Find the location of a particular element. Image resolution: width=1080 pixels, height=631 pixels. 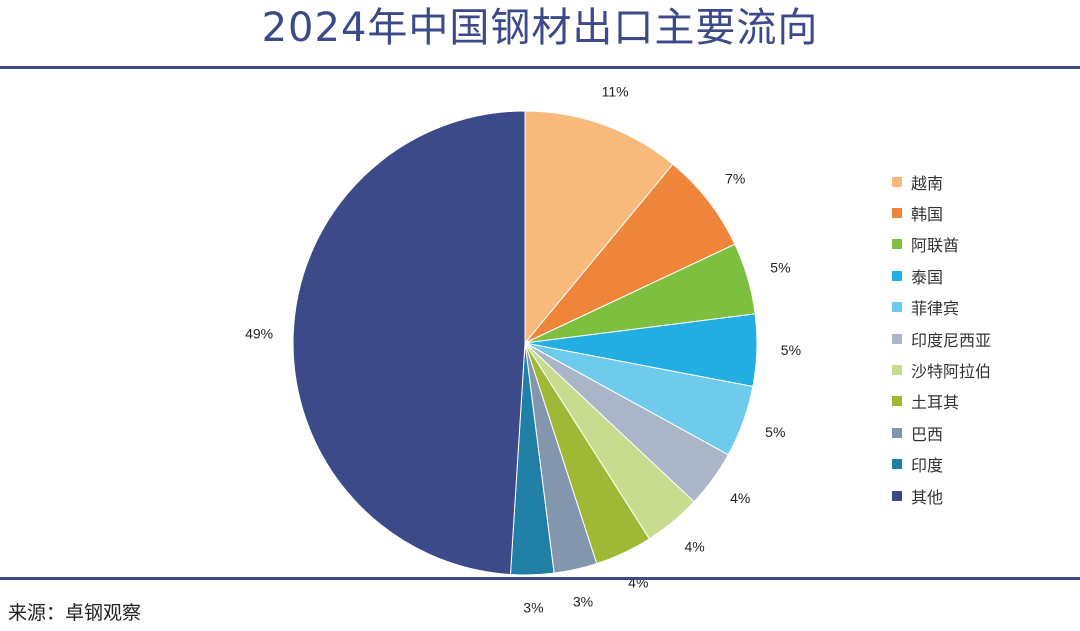

legend-item: 韩国 is located at coordinates (941, 212).